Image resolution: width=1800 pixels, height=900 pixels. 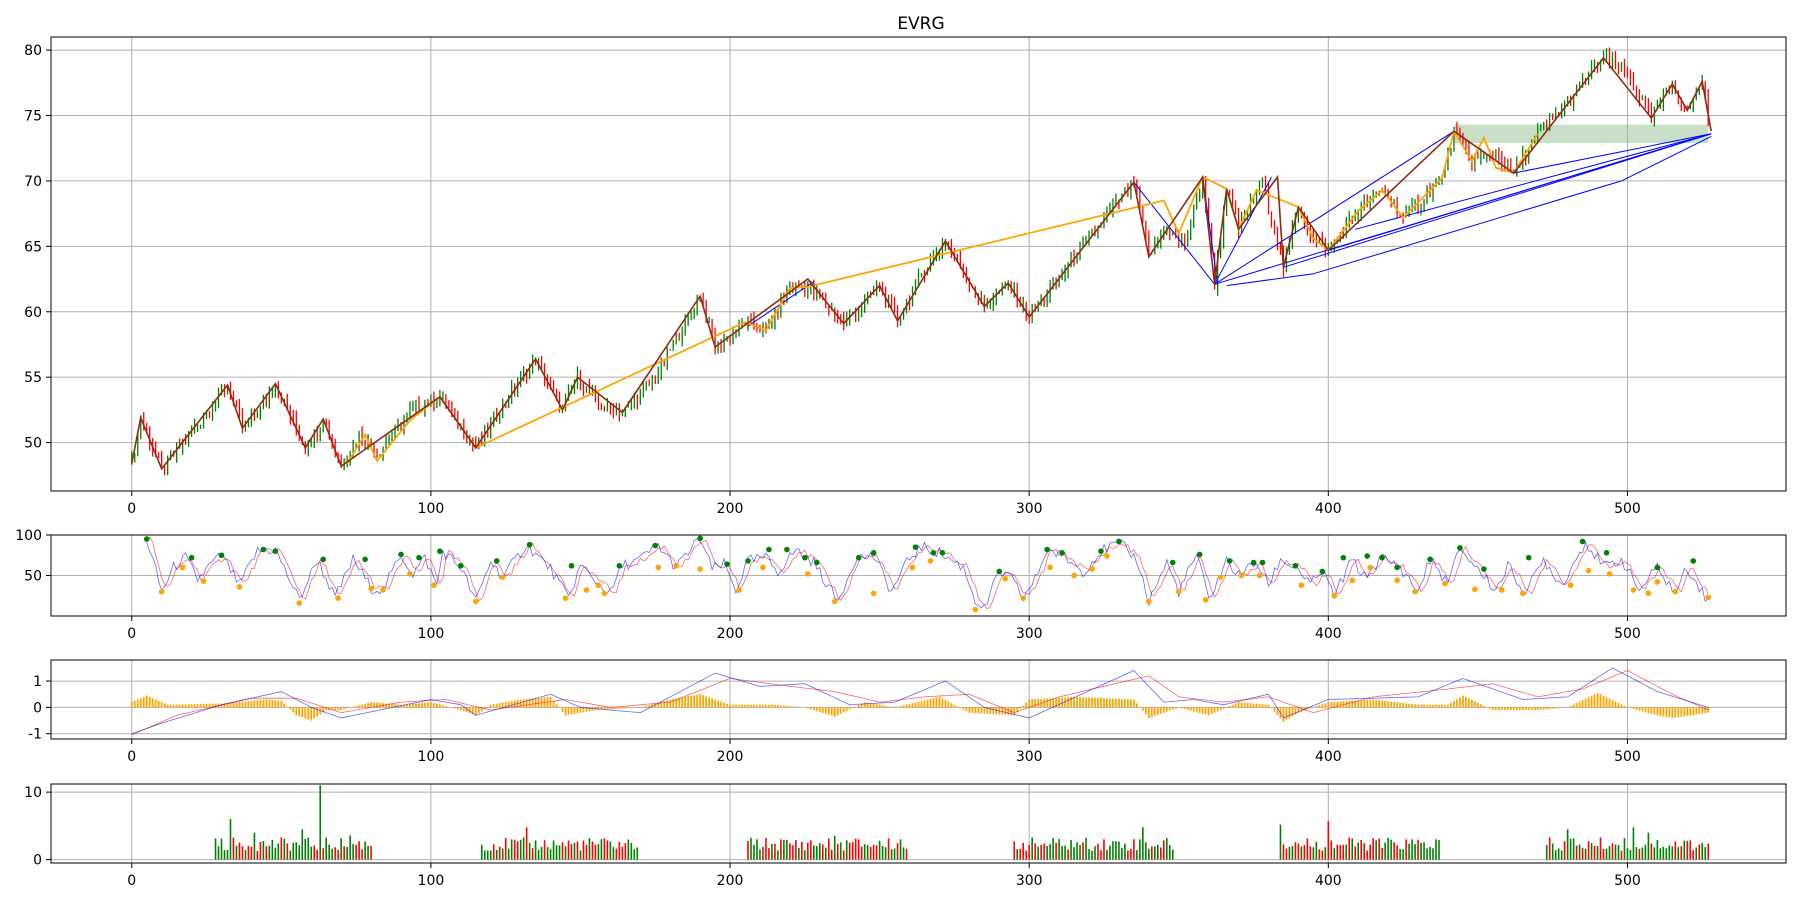 I want to click on y-tick-label: 0, so click(x=37, y=861).